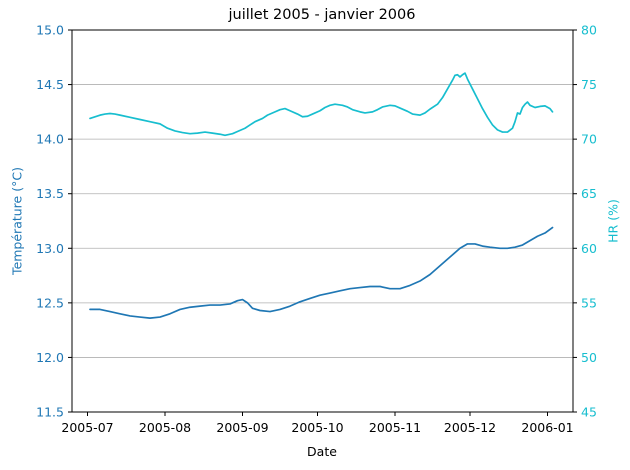 The width and height of the screenshot is (630, 470). I want to click on chart-title: juillet 2005 - janvier 2006, so click(322, 15).